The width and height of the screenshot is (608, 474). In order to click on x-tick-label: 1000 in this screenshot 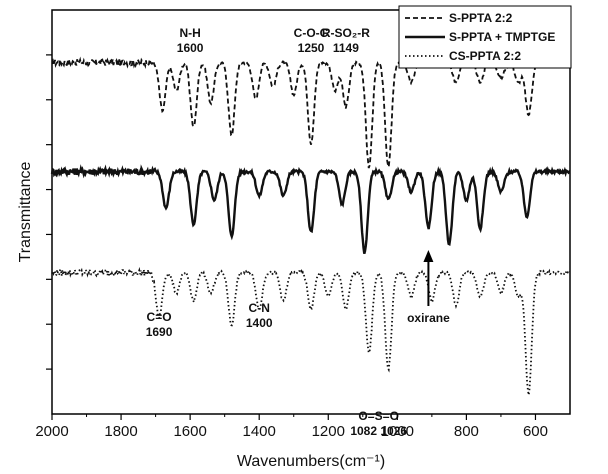, I will do `click(397, 431)`.